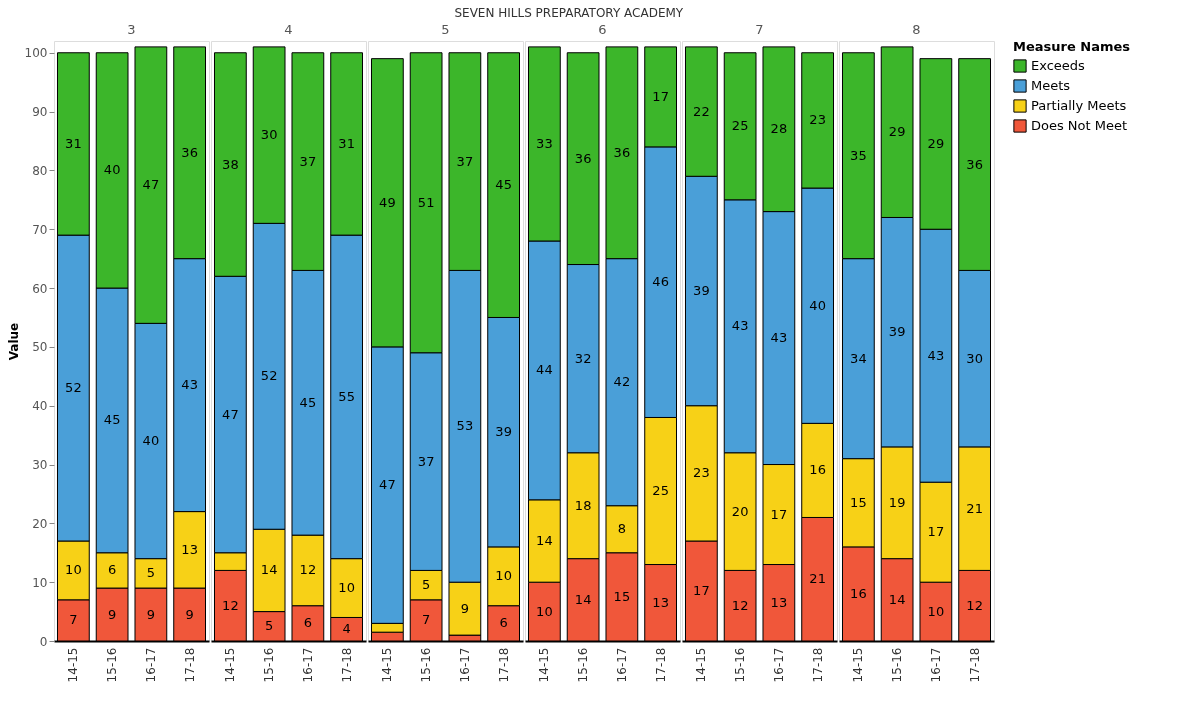 The height and width of the screenshot is (725, 1183). Describe the element at coordinates (701, 111) in the screenshot. I see `data-label: 22` at that location.